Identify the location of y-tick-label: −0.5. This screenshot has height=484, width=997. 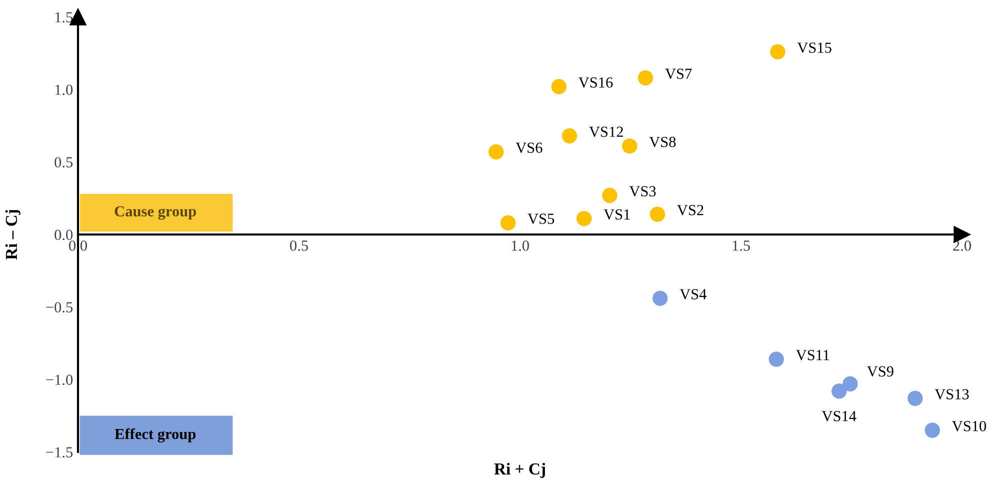
(59, 307).